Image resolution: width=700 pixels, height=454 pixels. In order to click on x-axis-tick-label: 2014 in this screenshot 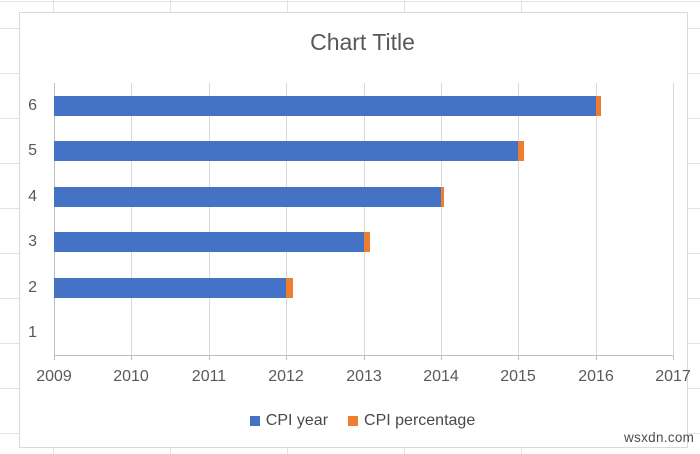, I will do `click(441, 376)`.